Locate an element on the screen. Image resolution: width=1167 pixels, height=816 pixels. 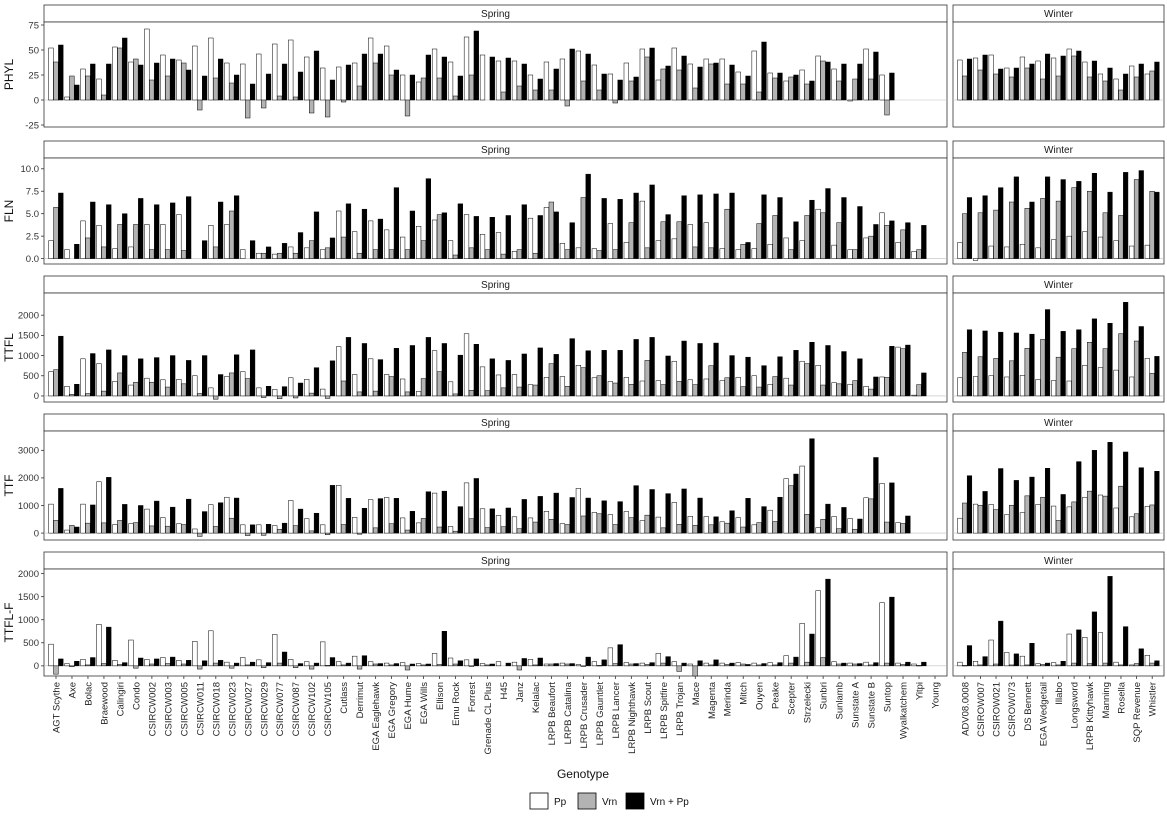
genotype-tick-label: Mace is located at coordinates (696, 693).